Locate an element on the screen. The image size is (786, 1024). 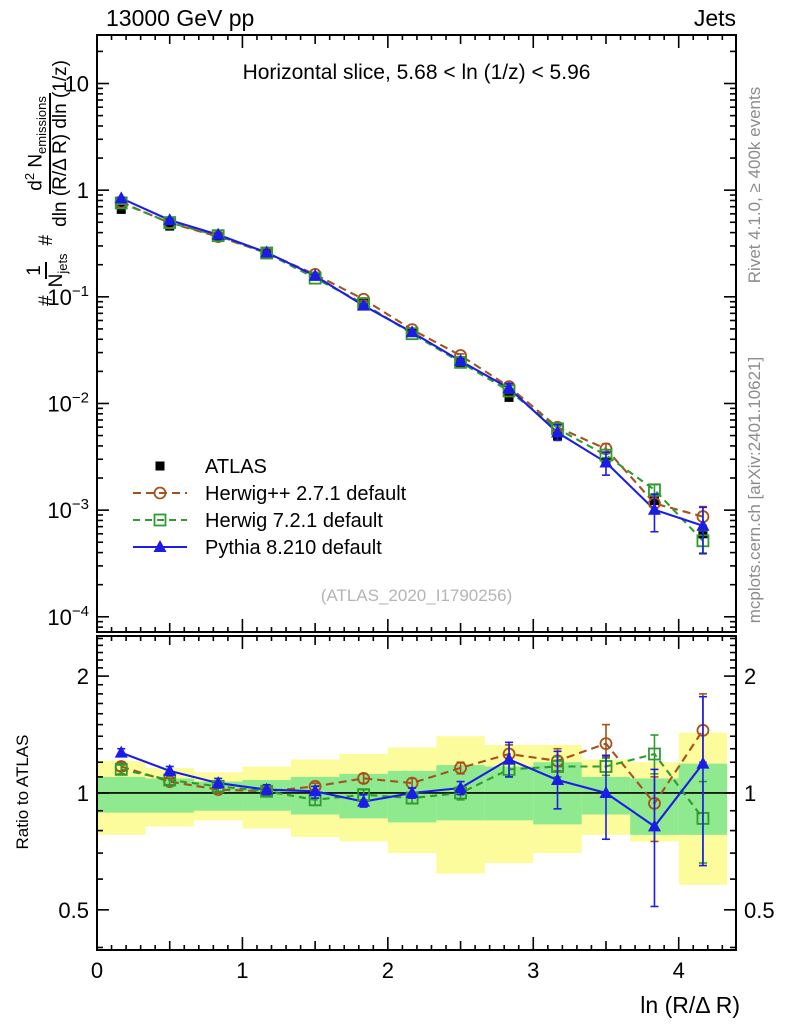
svg-text: 10⁻⁴ is located at coordinates (68, 616).